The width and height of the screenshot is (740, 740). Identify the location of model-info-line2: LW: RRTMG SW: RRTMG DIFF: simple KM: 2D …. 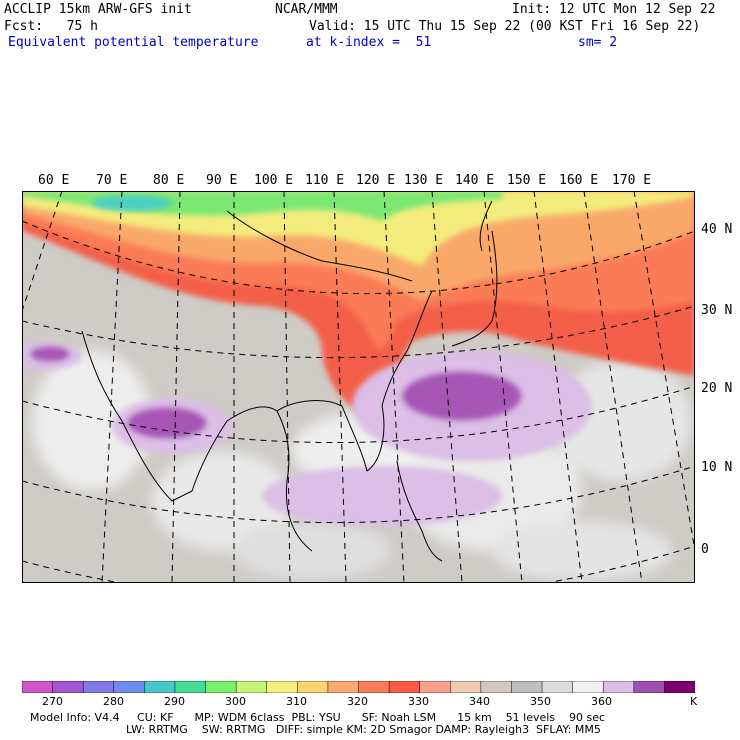
(363, 729).